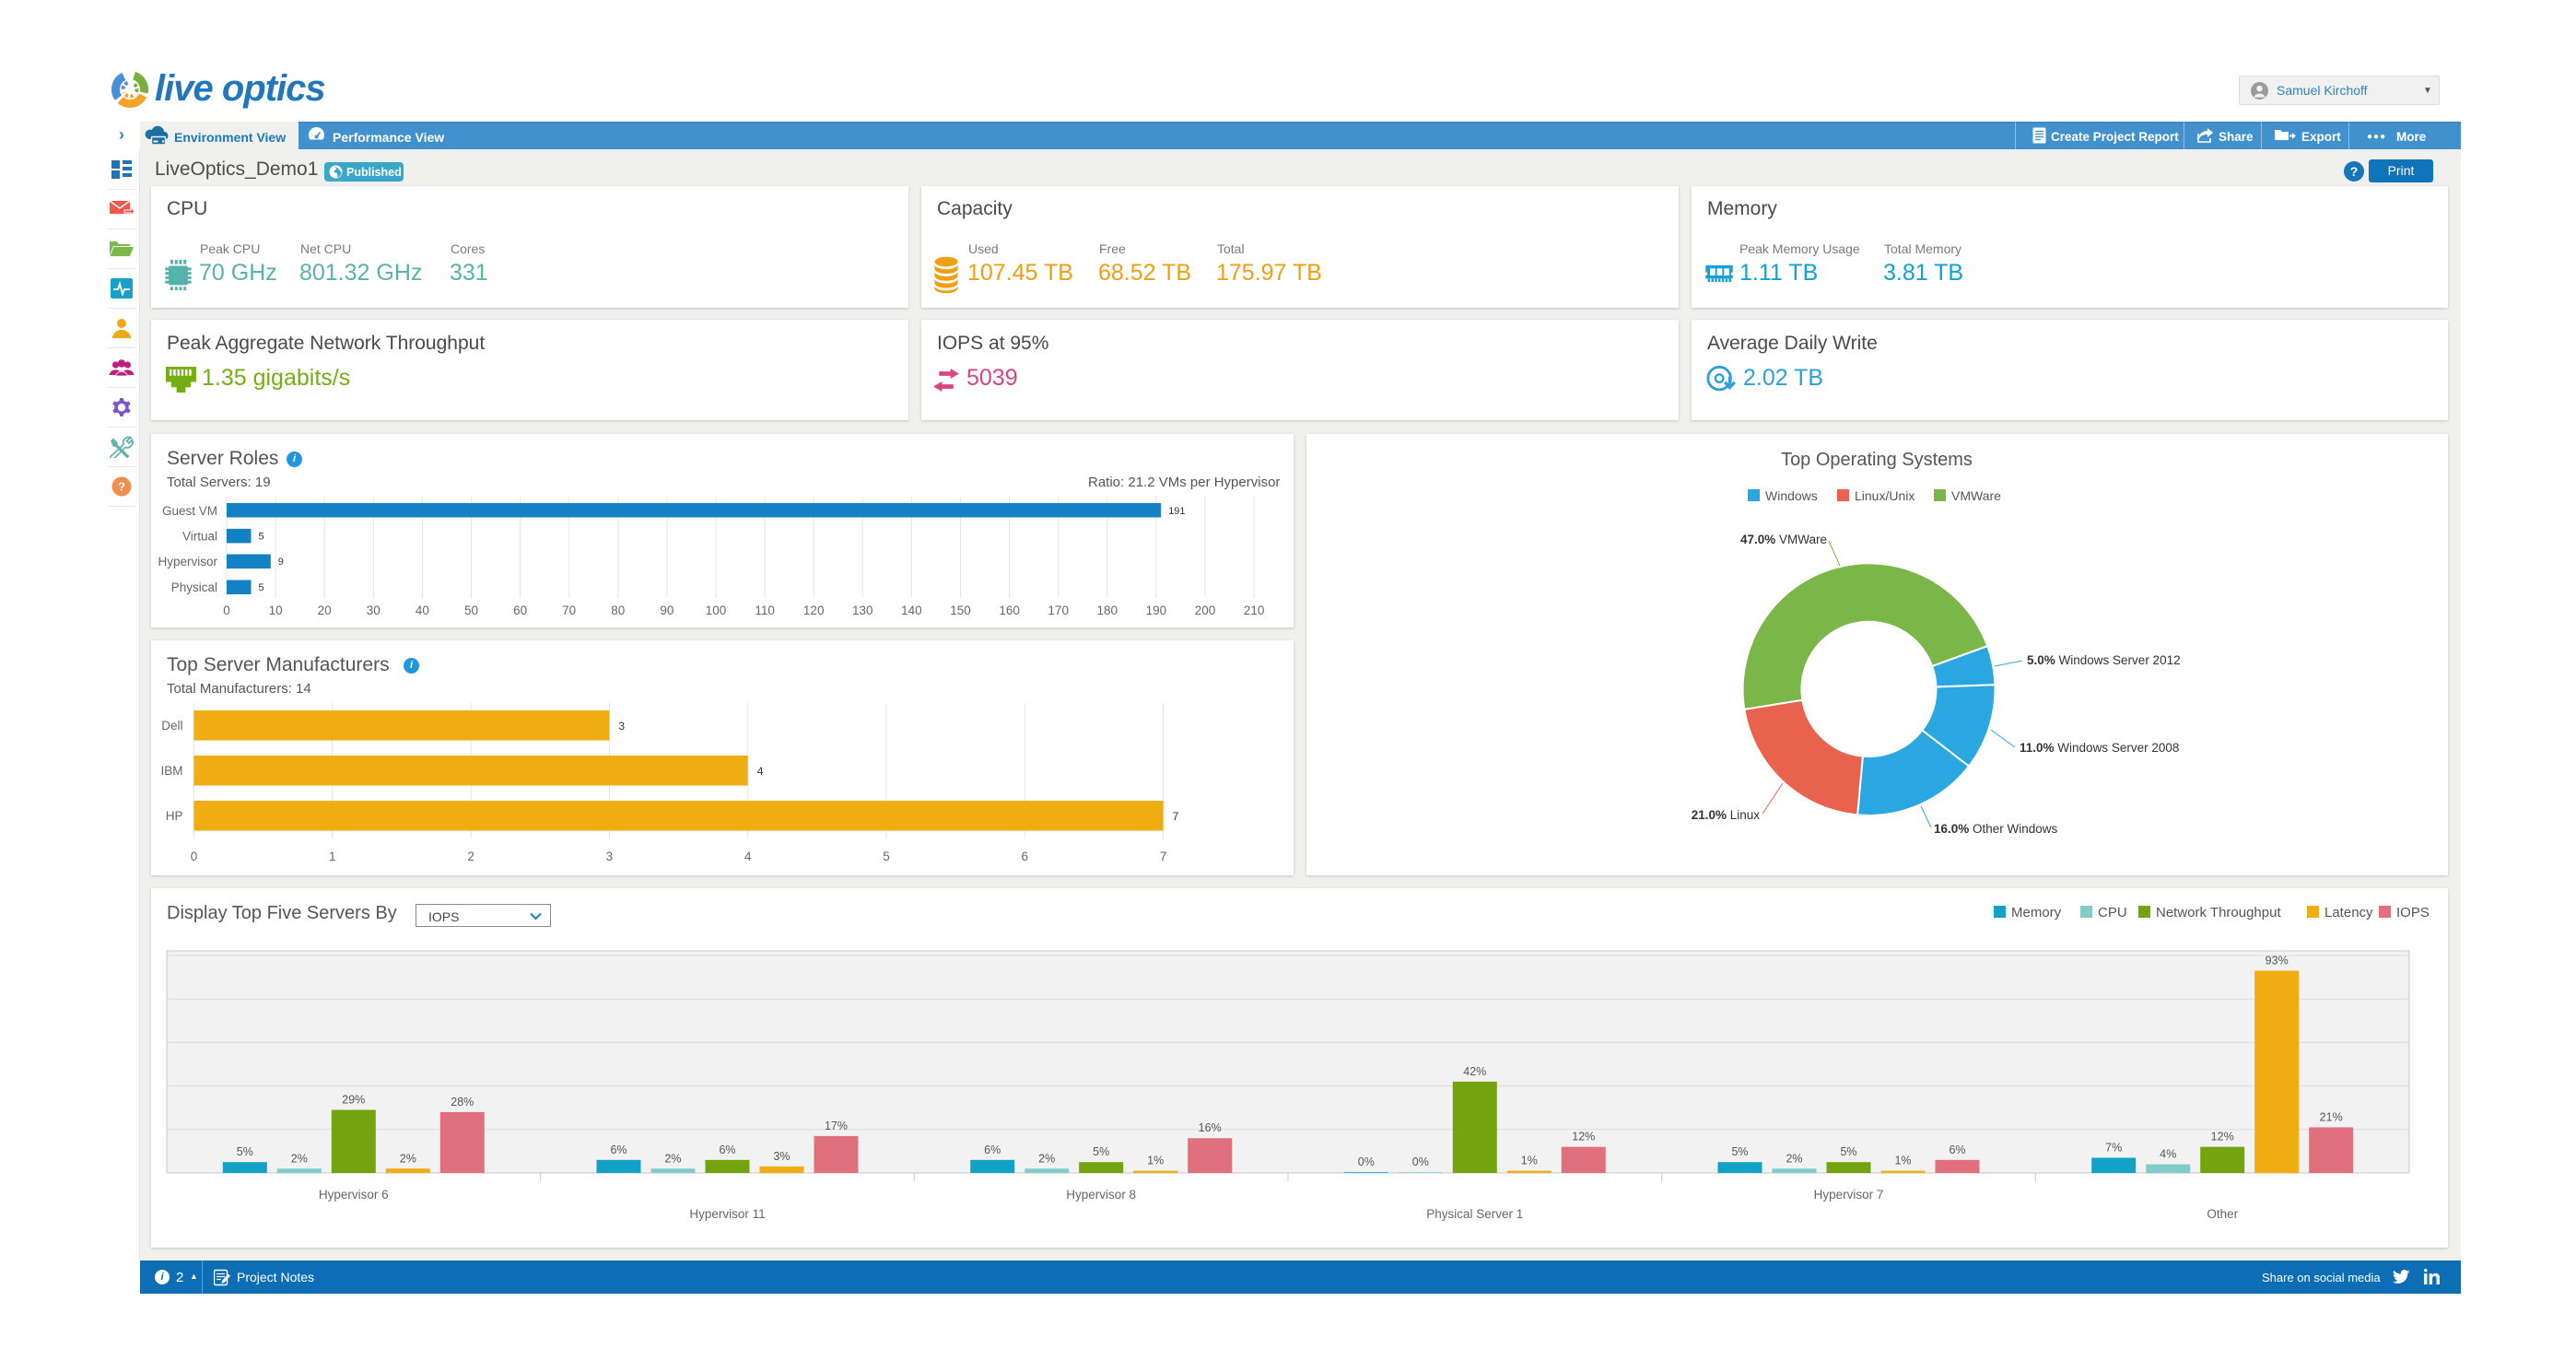 This screenshot has width=2576, height=1372. What do you see at coordinates (1025, 856) in the screenshot?
I see `svg-text: 6` at bounding box center [1025, 856].